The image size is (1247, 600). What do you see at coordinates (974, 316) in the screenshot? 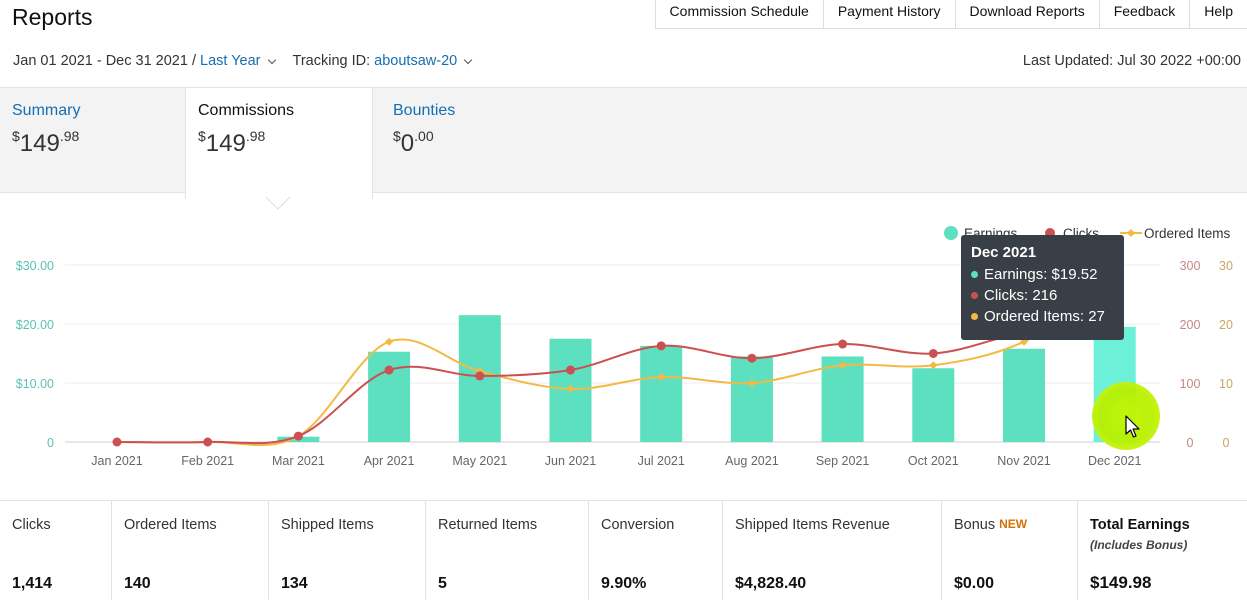
I see `ordered-dot-icon` at bounding box center [974, 316].